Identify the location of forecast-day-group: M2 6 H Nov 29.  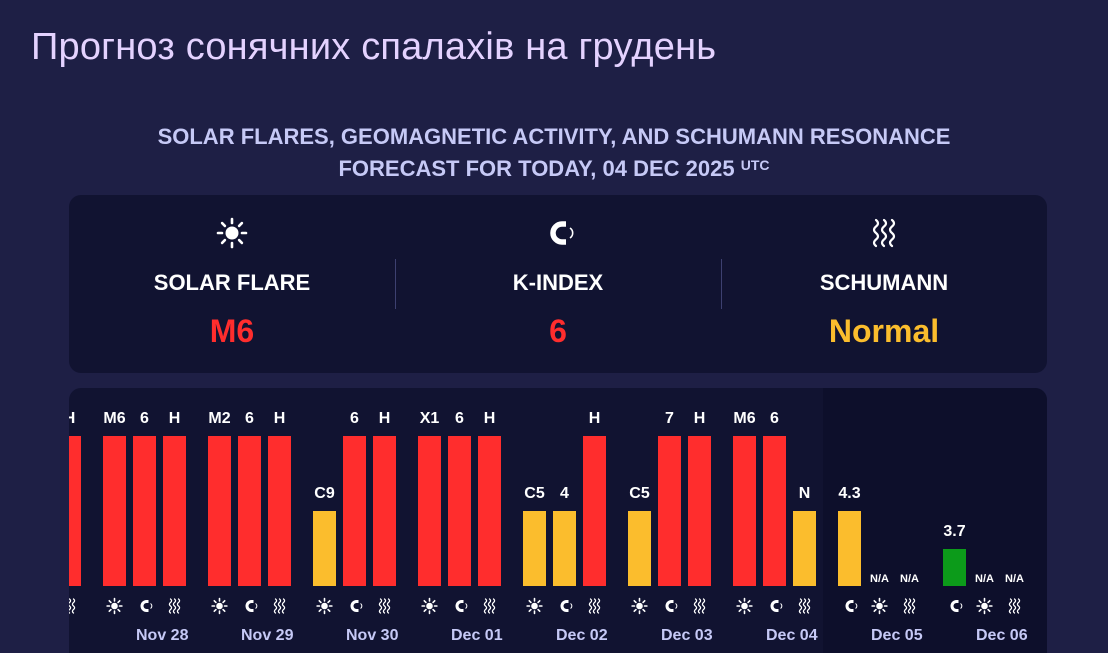
(251, 527).